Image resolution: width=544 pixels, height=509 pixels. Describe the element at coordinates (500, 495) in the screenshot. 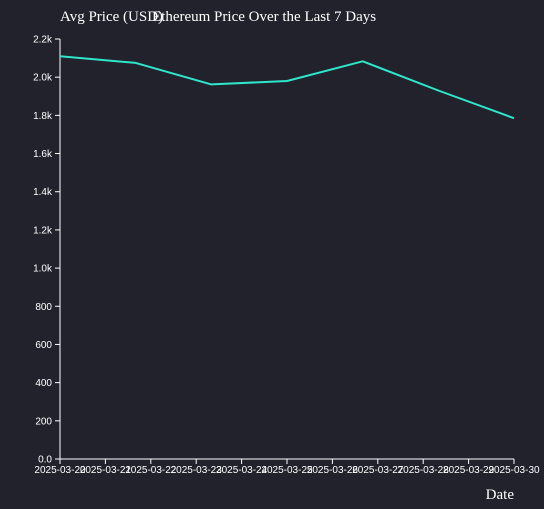

I see `x-axis-title: Date` at that location.